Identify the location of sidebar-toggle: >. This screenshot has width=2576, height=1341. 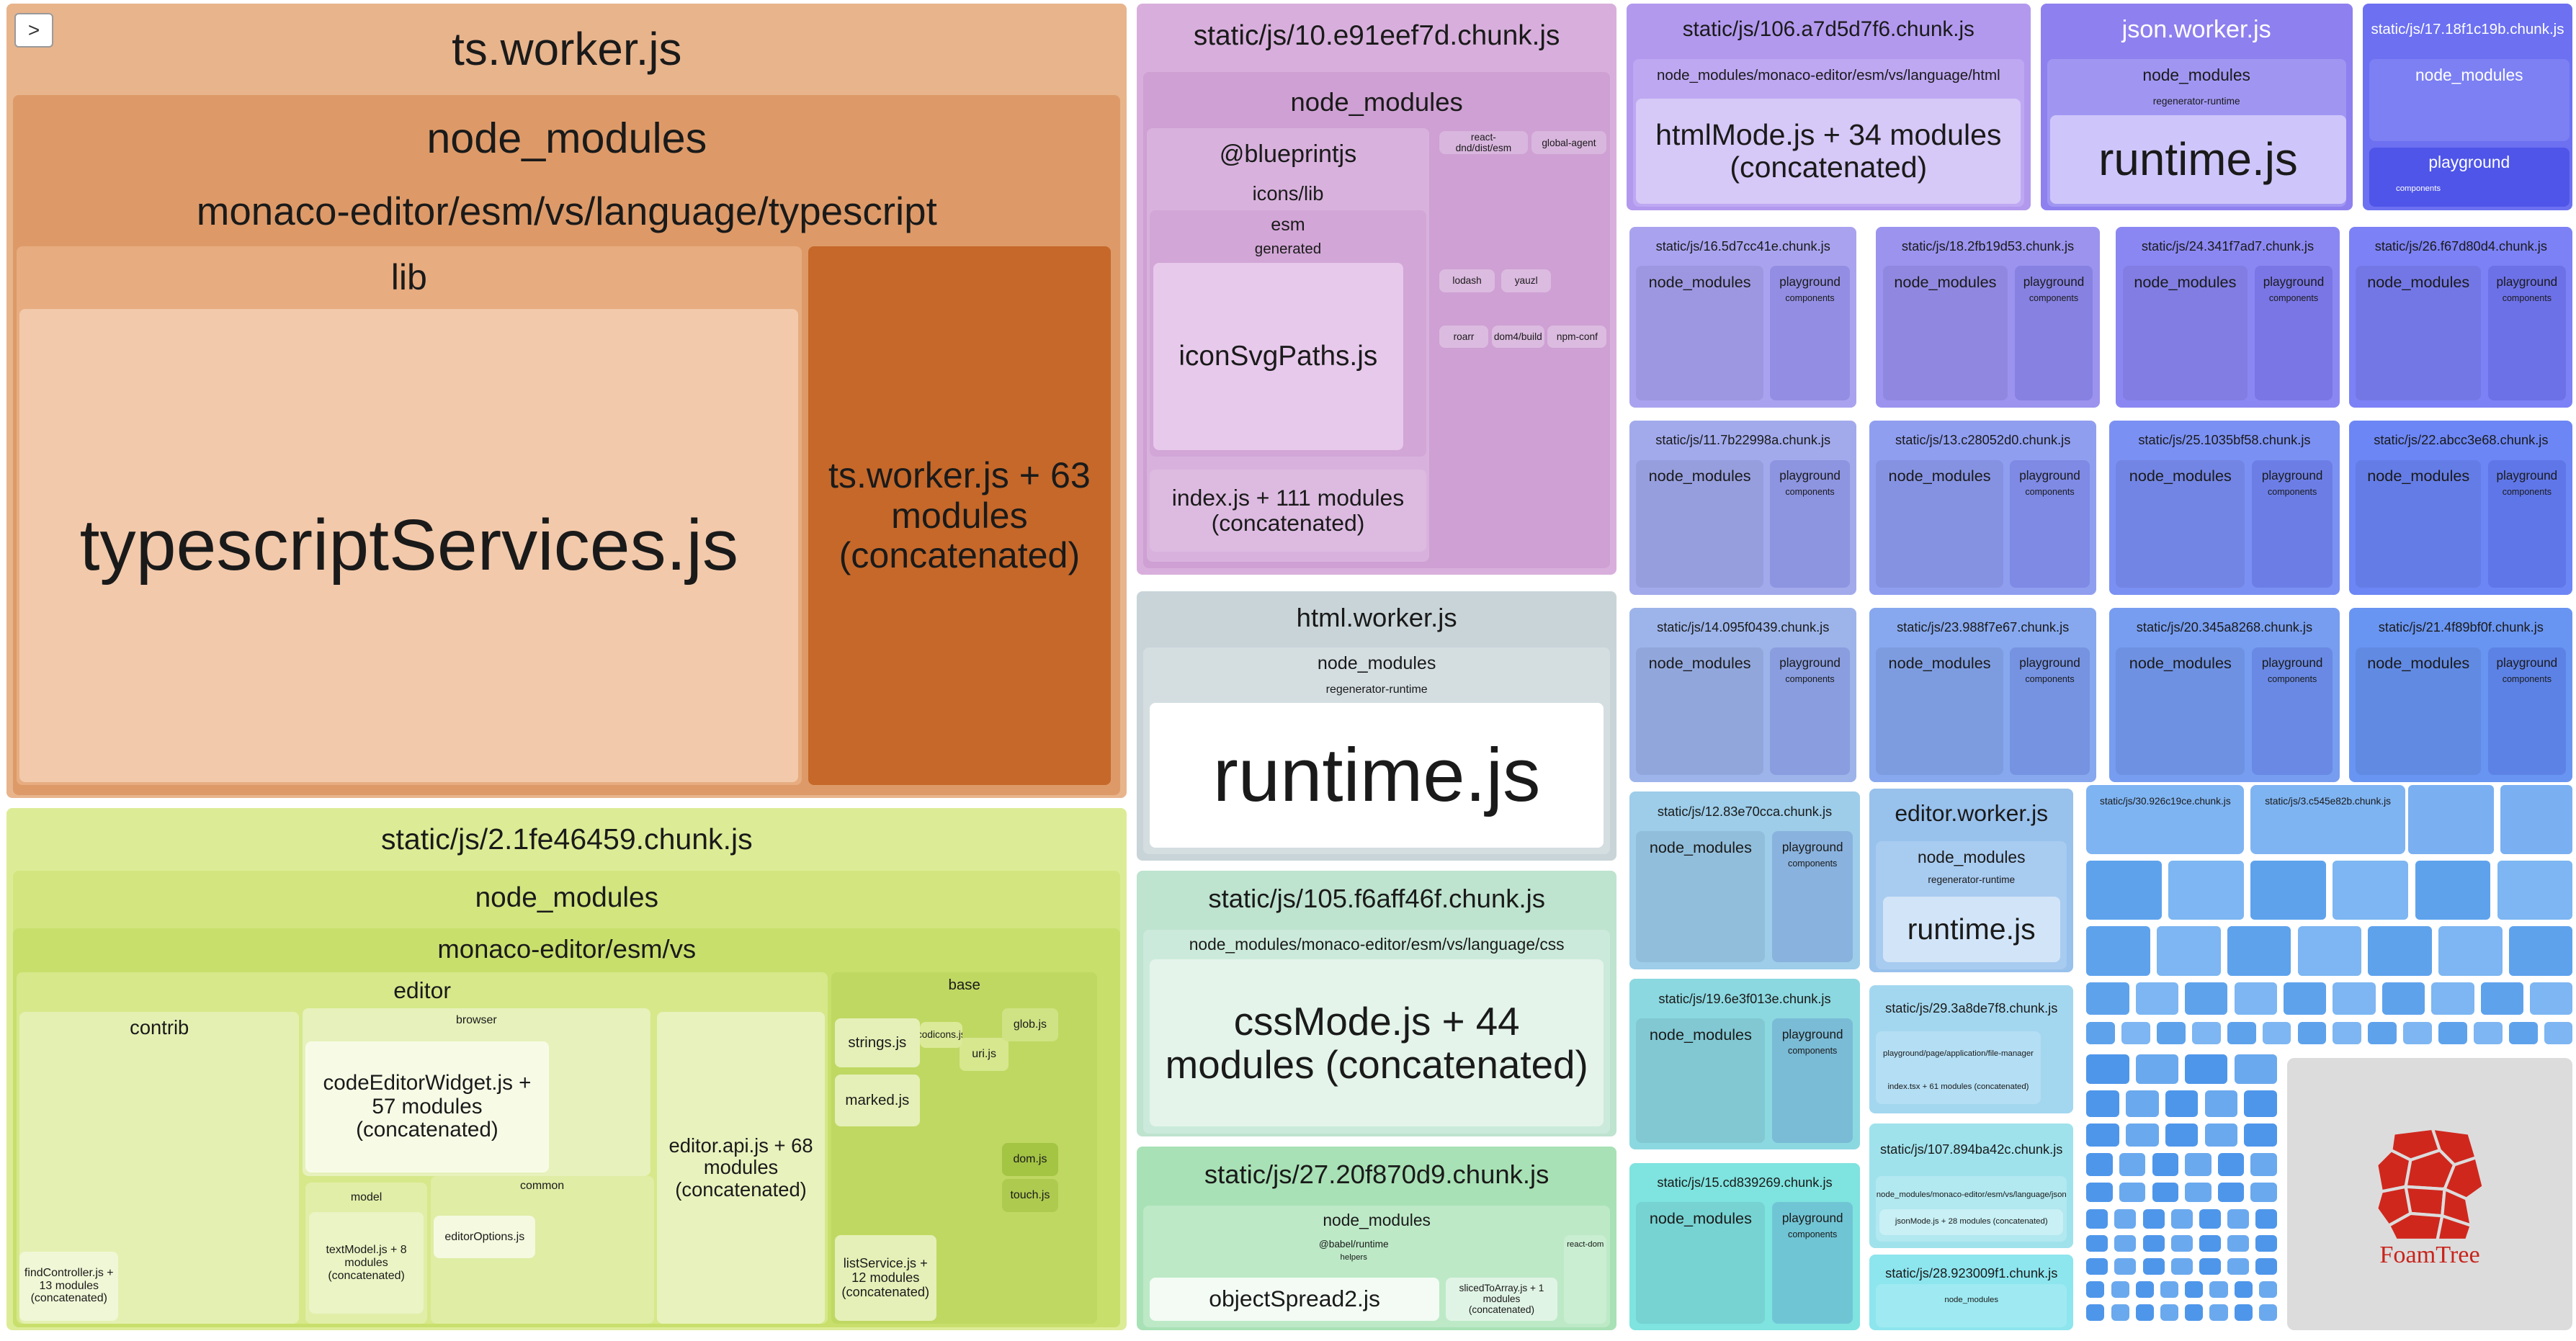
(33, 30).